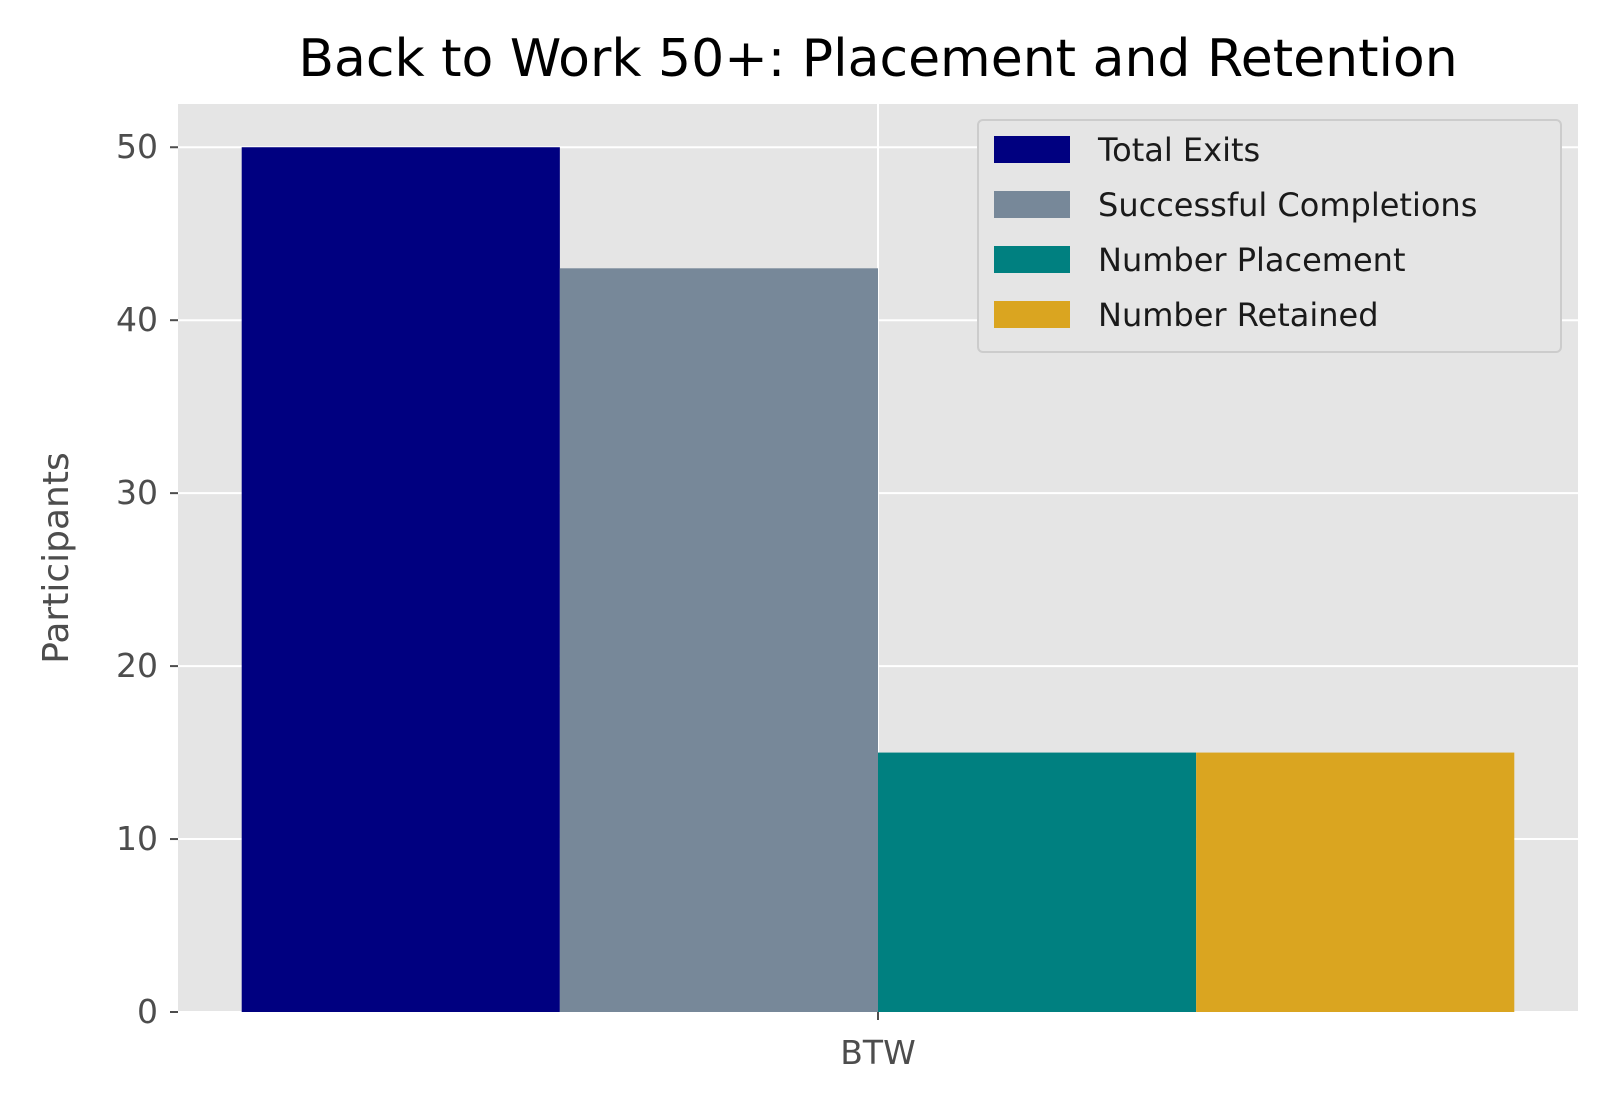 The image size is (1601, 1106). I want to click on legend-entry-label: Number Retained, so click(1238, 315).